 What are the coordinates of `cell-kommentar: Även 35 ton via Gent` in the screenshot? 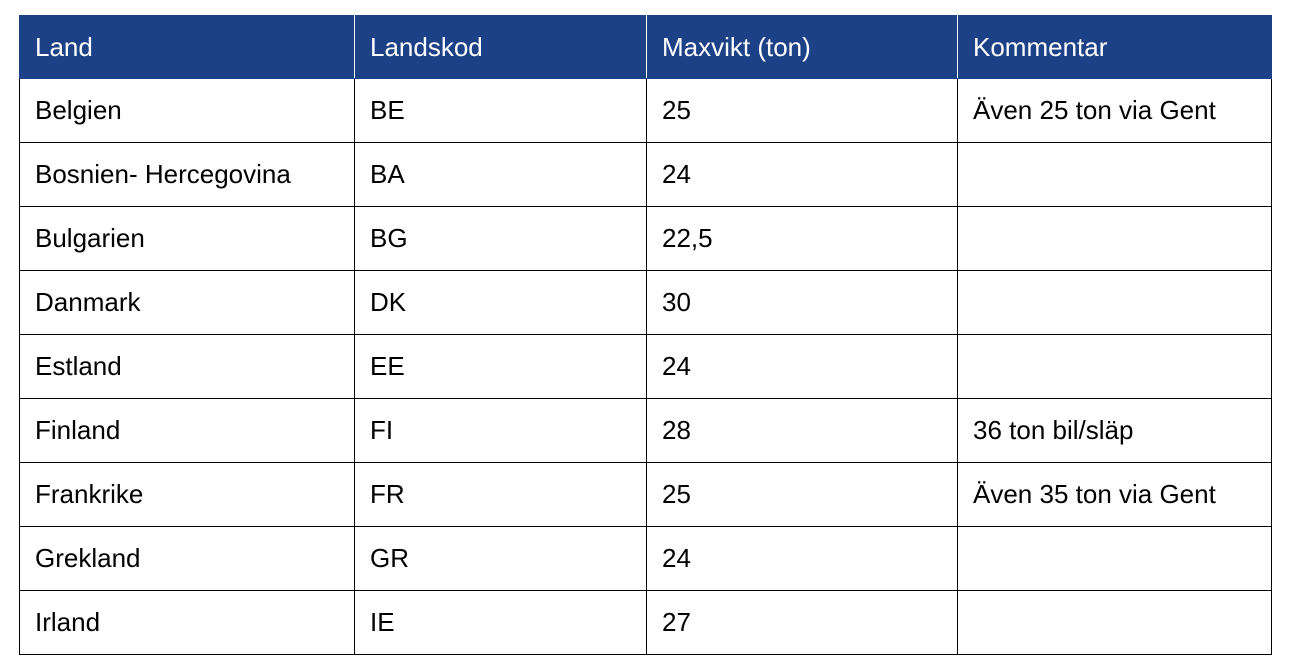 It's located at (1114, 494).